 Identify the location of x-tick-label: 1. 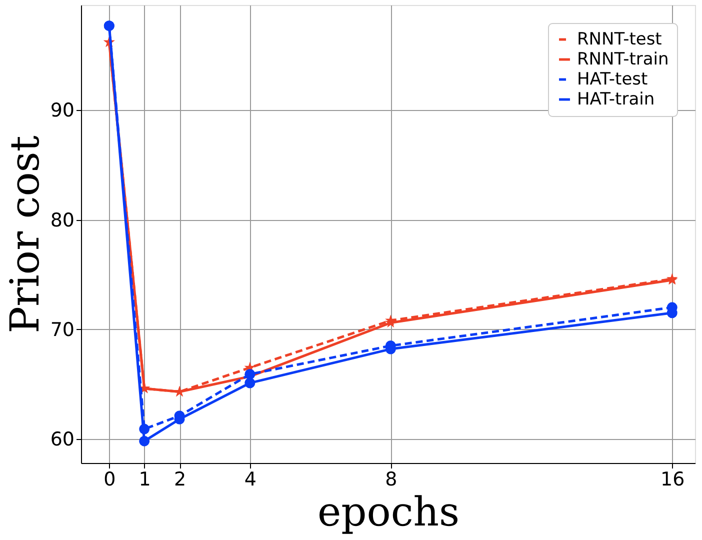
(144, 479).